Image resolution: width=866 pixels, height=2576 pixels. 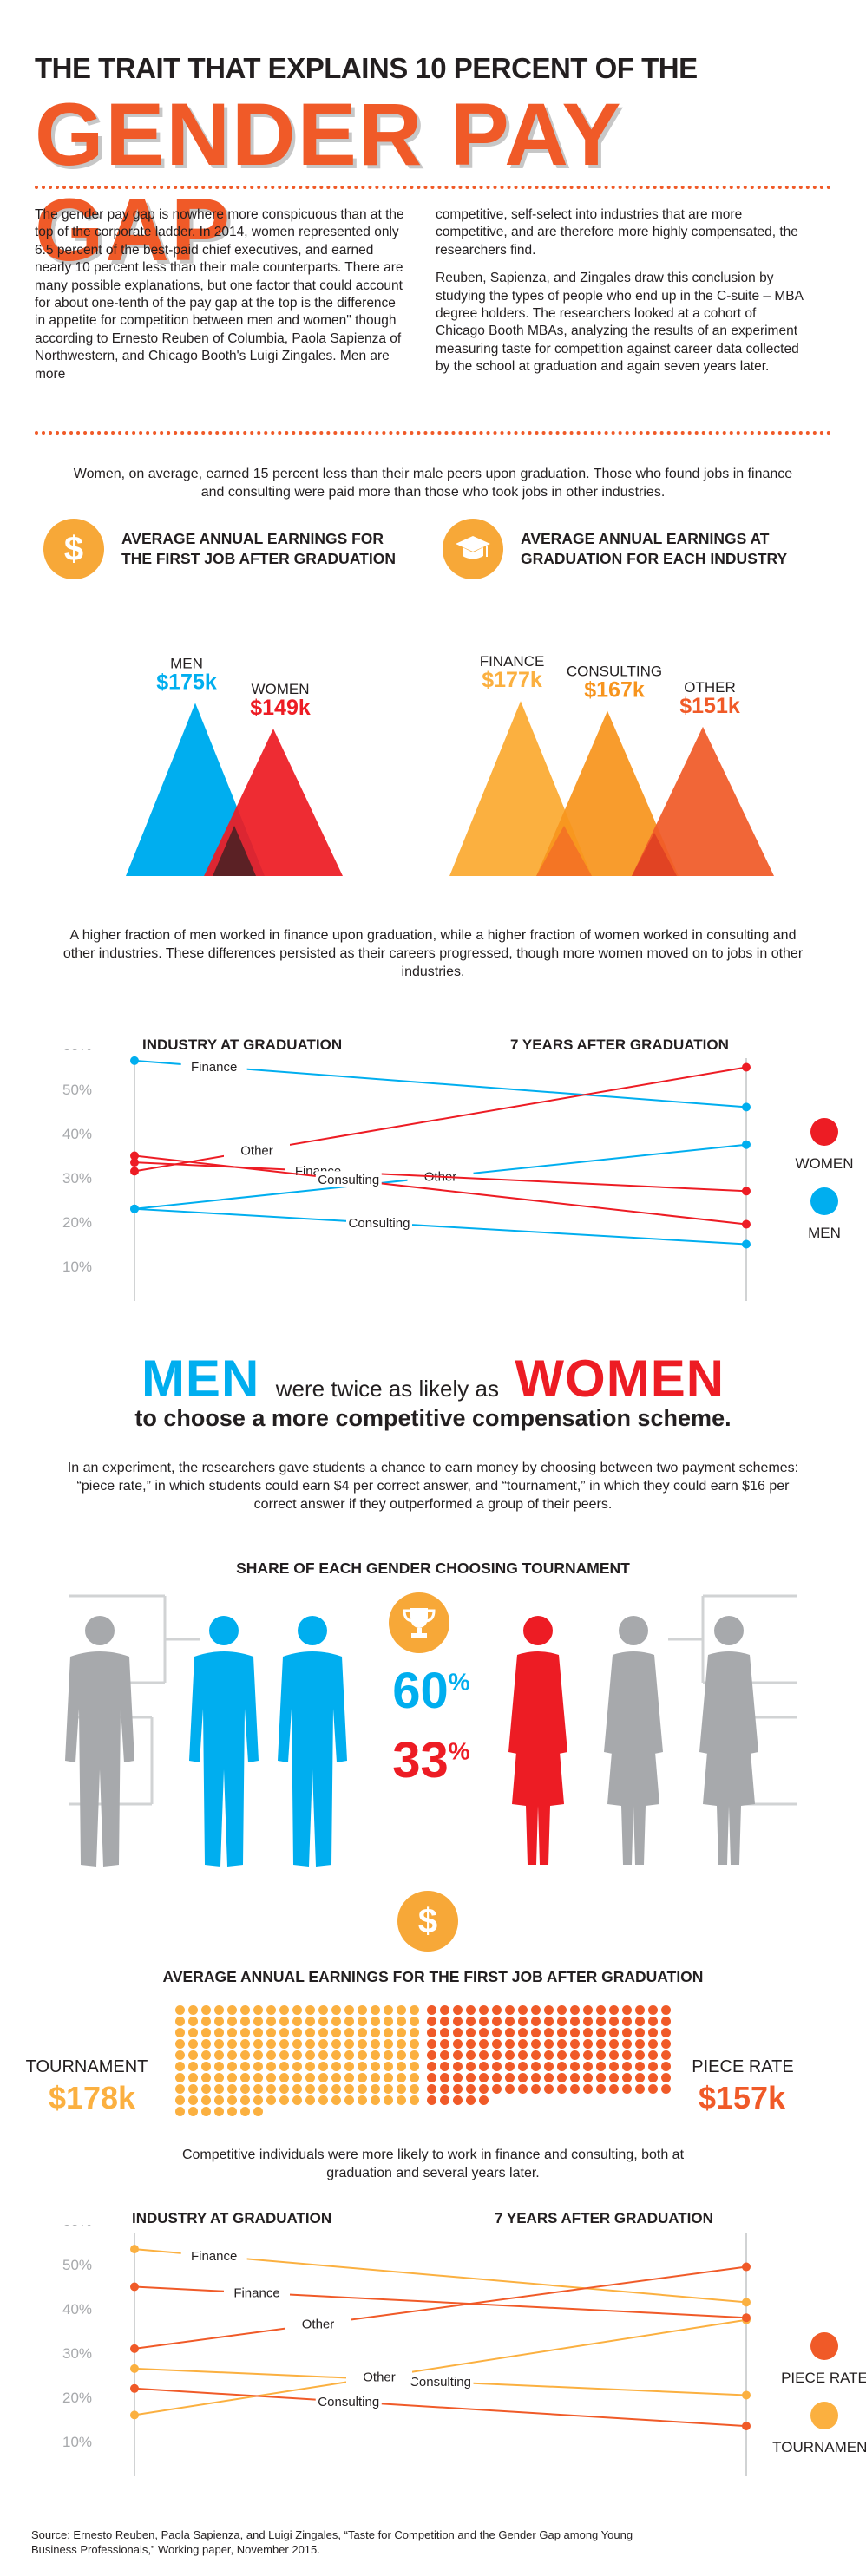 What do you see at coordinates (440, 2407) in the screenshot?
I see `scheme-line-piece-rate-consulting` at bounding box center [440, 2407].